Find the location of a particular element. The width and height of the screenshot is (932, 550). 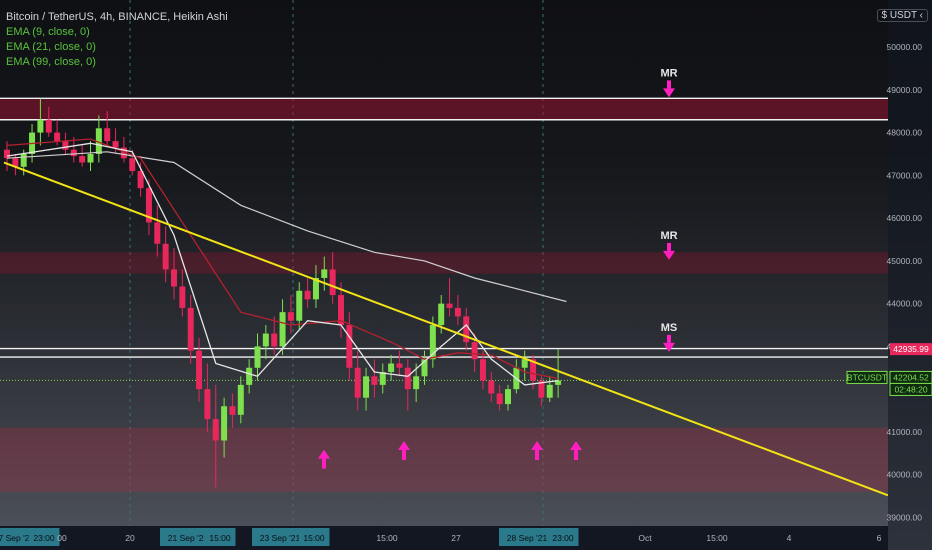

price-tick-label: 39000.00 is located at coordinates (905, 517).